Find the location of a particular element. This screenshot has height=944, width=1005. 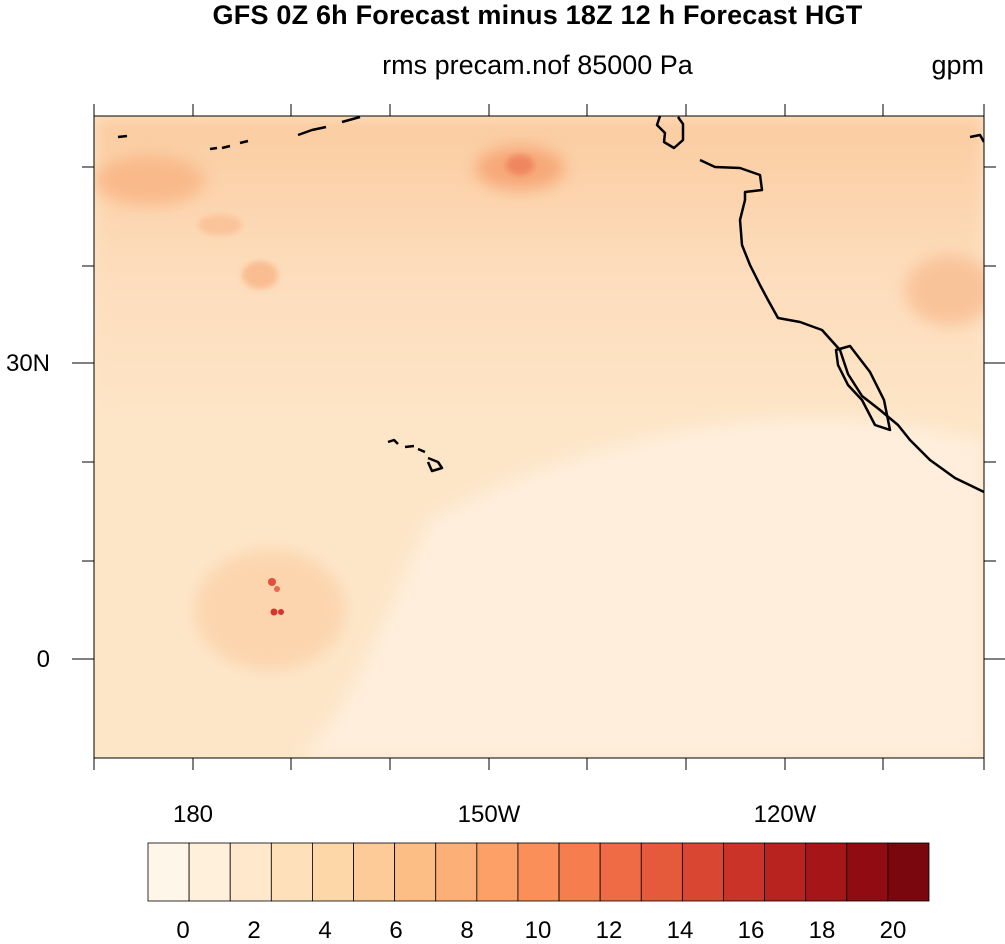

x-axis-label-150w: 150W is located at coordinates (489, 814).